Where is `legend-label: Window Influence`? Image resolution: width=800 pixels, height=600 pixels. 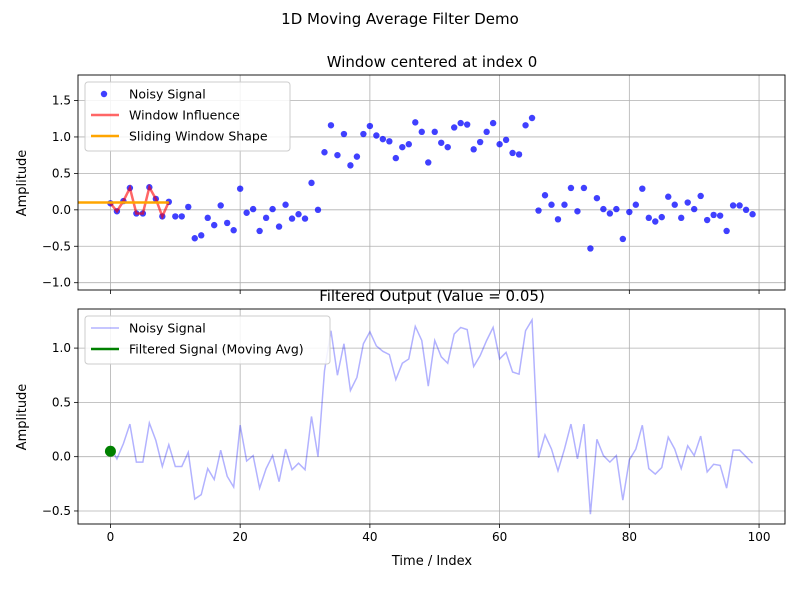 legend-label: Window Influence is located at coordinates (184, 115).